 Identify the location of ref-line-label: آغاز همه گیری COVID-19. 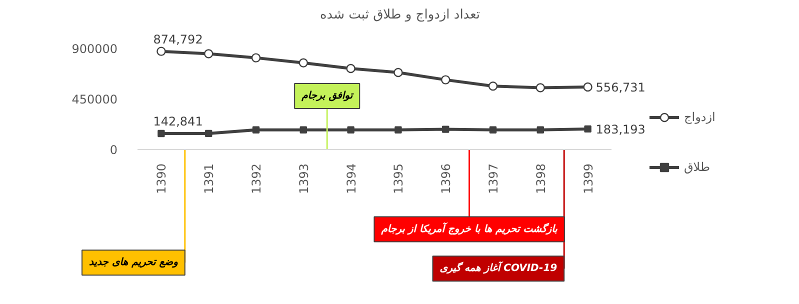
(499, 267).